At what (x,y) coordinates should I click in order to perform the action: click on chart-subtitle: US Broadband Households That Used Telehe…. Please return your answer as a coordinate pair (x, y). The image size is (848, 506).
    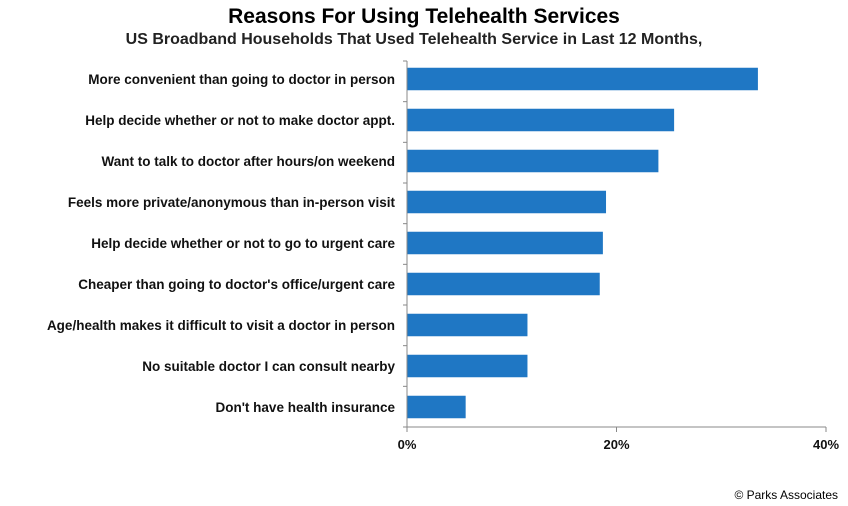
    Looking at the image, I should click on (414, 39).